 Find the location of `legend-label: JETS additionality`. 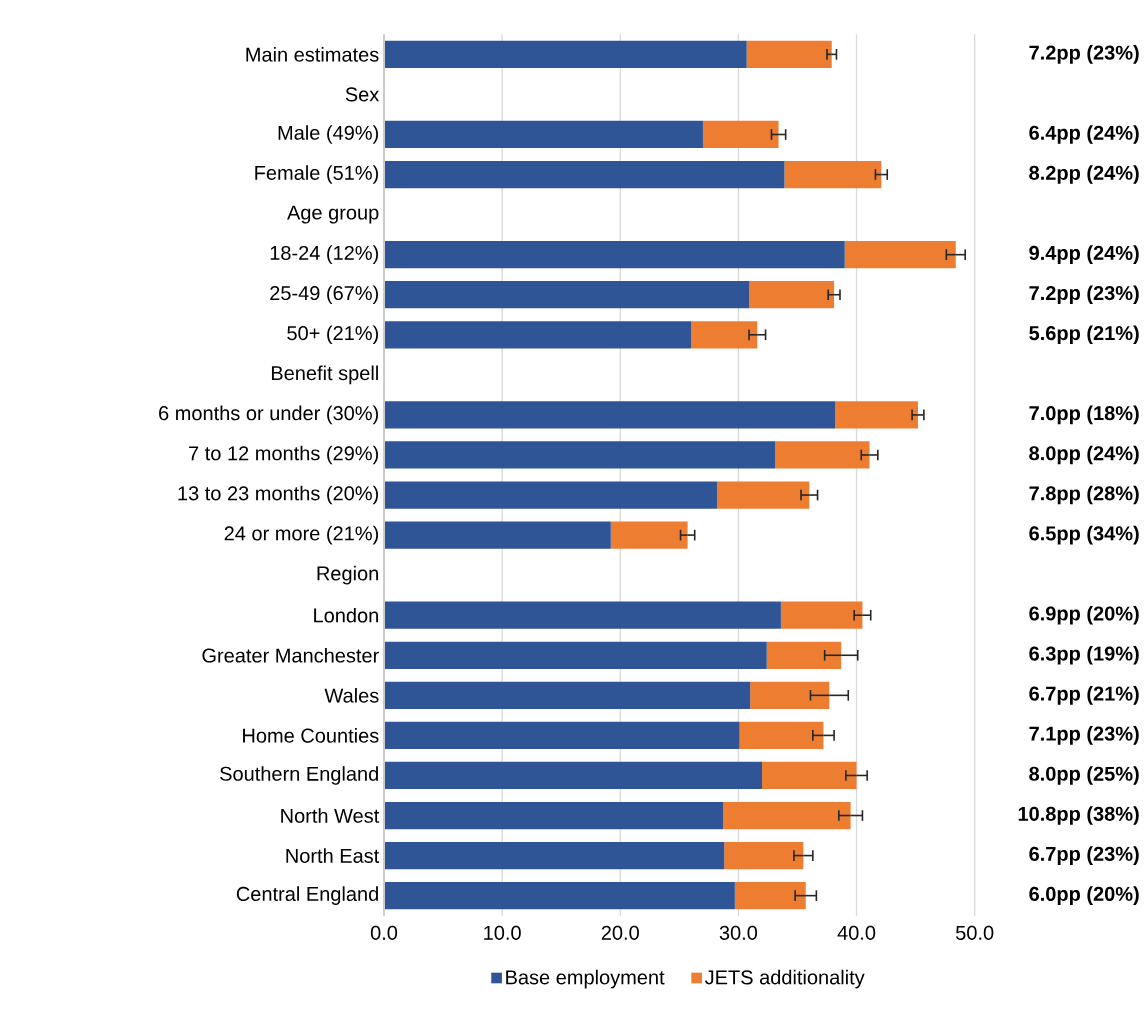

legend-label: JETS additionality is located at coordinates (784, 979).